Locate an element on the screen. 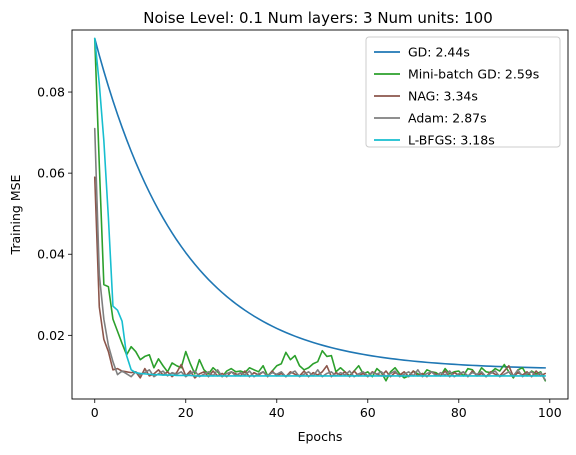  legend-label: NAG: 3.34s is located at coordinates (443, 96).